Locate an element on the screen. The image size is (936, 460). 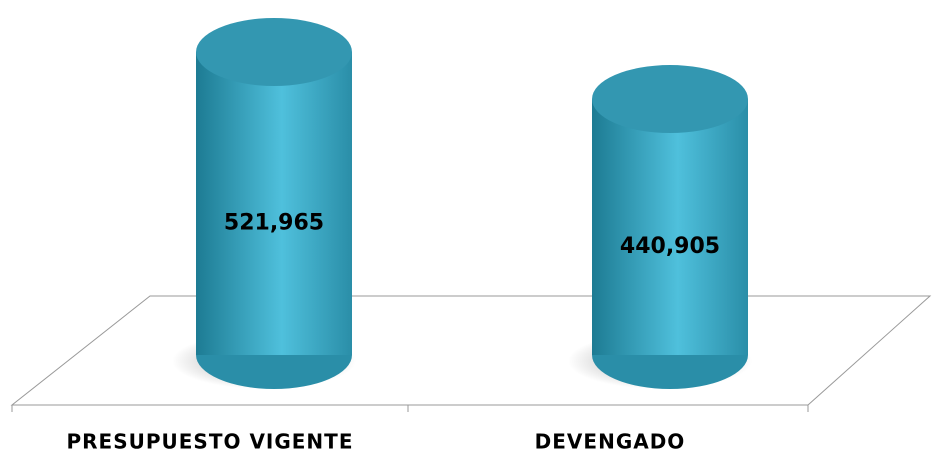
x-tick-label: DEVENGADO is located at coordinates (610, 442).